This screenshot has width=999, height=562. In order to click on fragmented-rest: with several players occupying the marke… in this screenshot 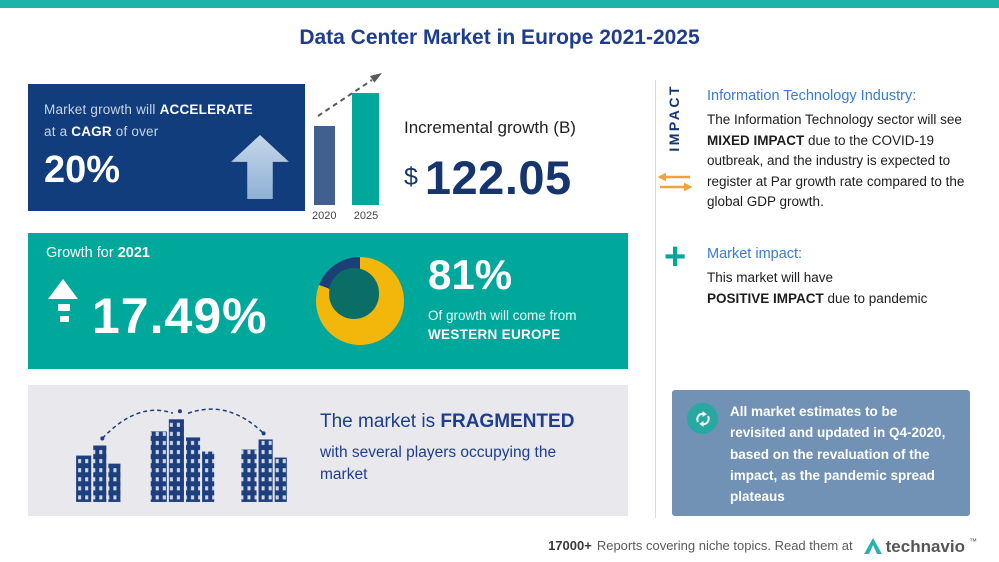, I will do `click(438, 463)`.